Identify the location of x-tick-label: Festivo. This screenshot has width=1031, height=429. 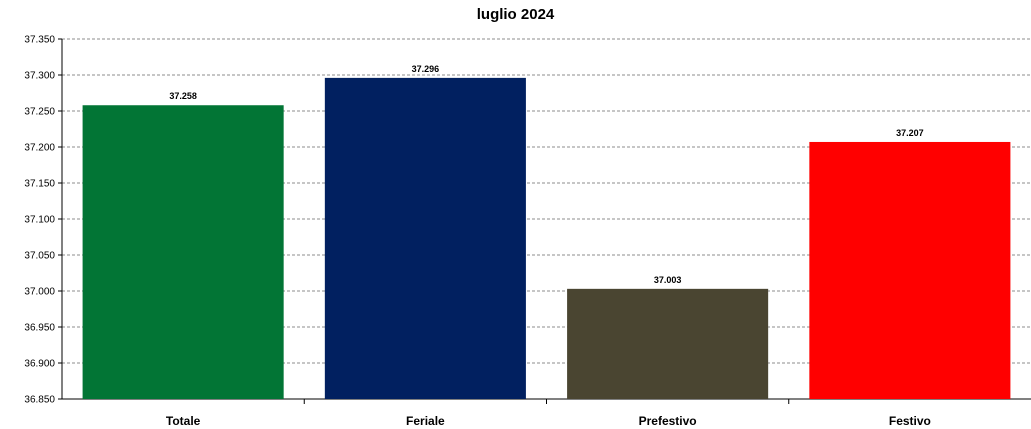
(910, 421).